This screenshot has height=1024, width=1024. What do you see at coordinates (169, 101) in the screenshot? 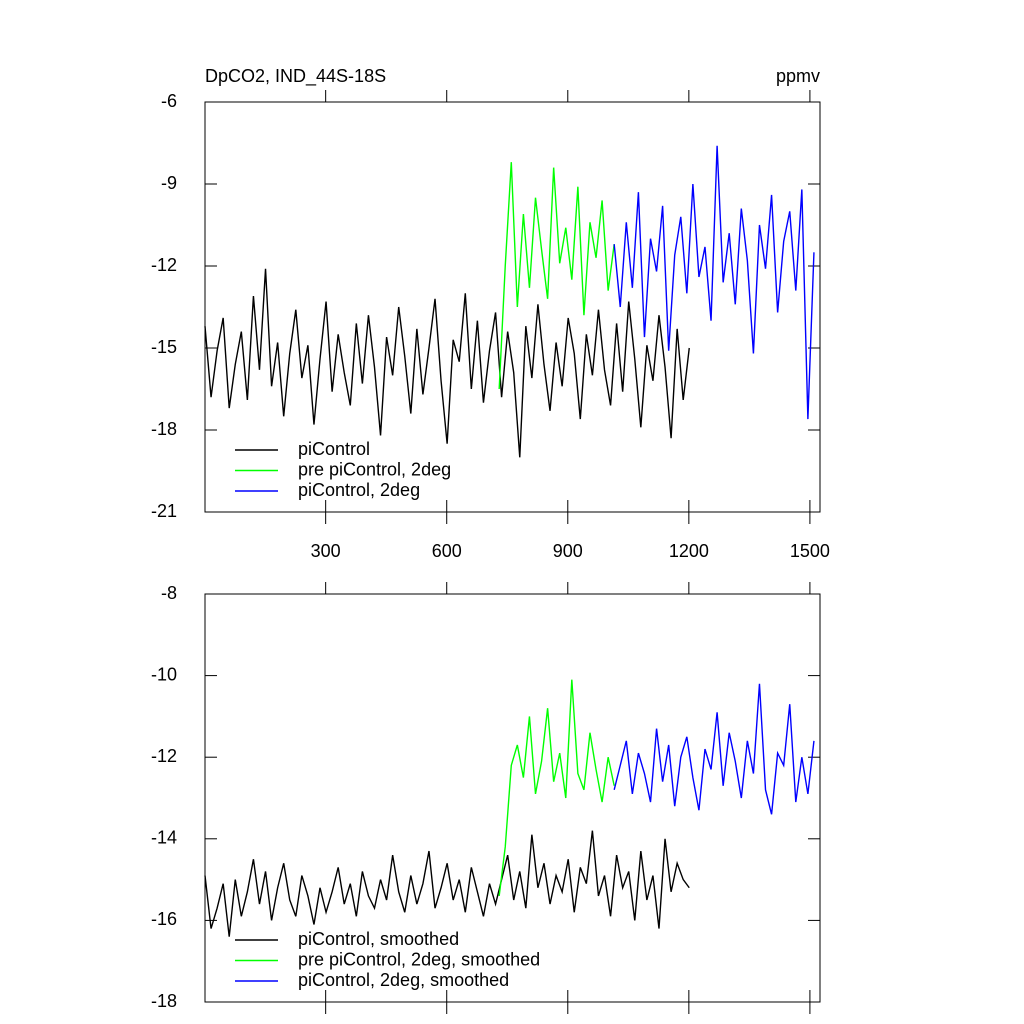
I see `y-tick-label: -6` at bounding box center [169, 101].